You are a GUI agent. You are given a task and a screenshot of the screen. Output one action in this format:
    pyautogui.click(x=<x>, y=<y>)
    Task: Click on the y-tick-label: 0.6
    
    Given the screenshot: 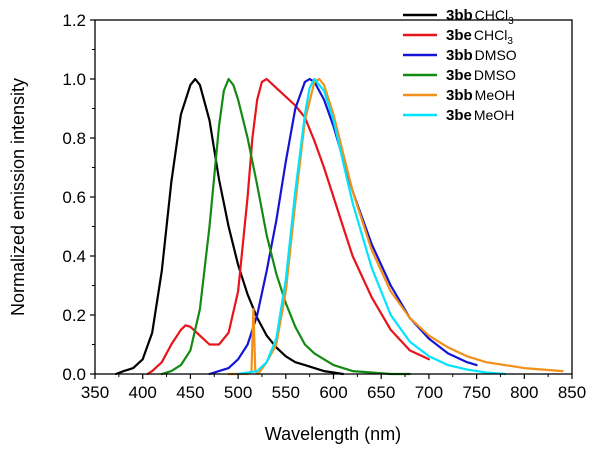 What is the action you would take?
    pyautogui.click(x=74, y=197)
    